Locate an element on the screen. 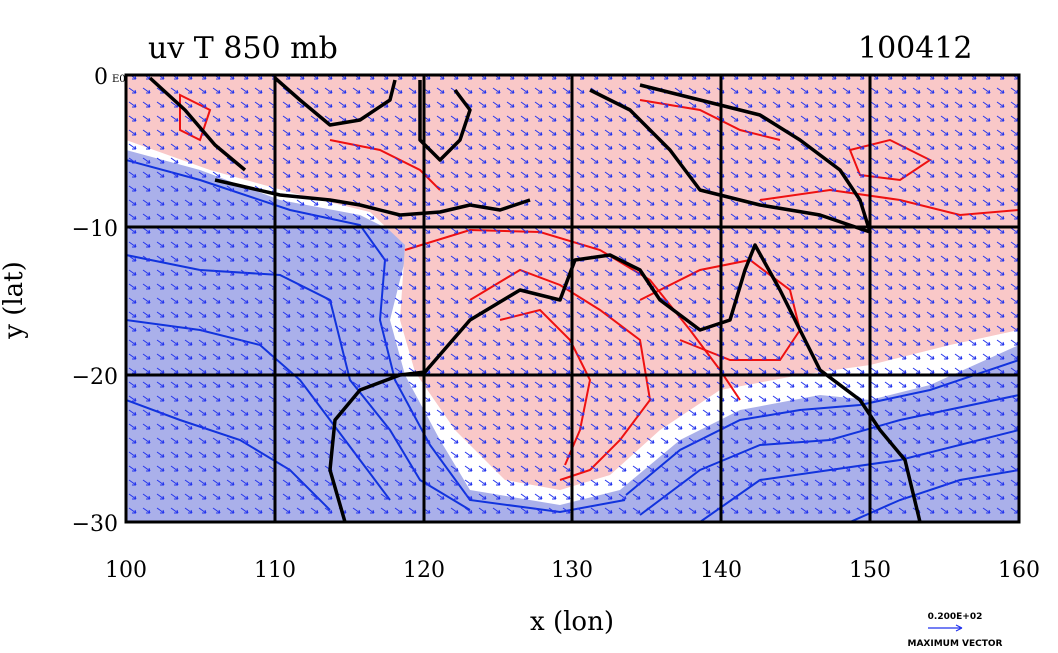 The height and width of the screenshot is (653, 1058). x-tick-110: 110 is located at coordinates (275, 570).